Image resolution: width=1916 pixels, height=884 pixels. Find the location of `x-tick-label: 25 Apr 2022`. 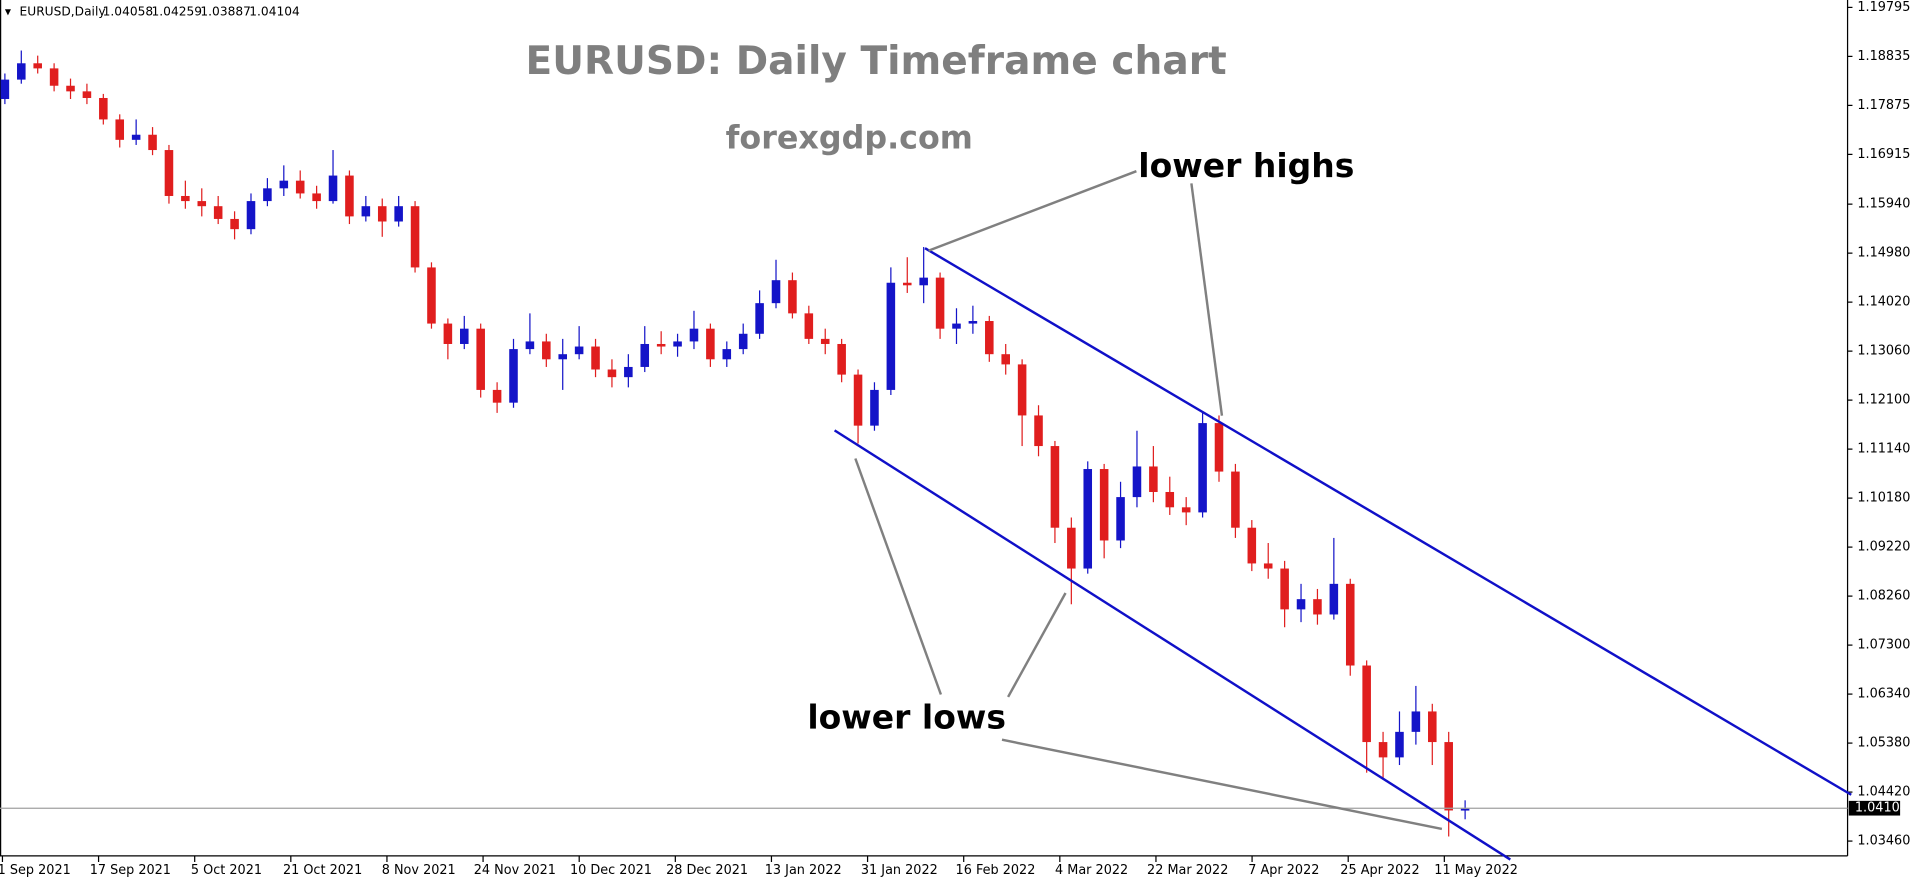

x-tick-label: 25 Apr 2022 is located at coordinates (1379, 870).